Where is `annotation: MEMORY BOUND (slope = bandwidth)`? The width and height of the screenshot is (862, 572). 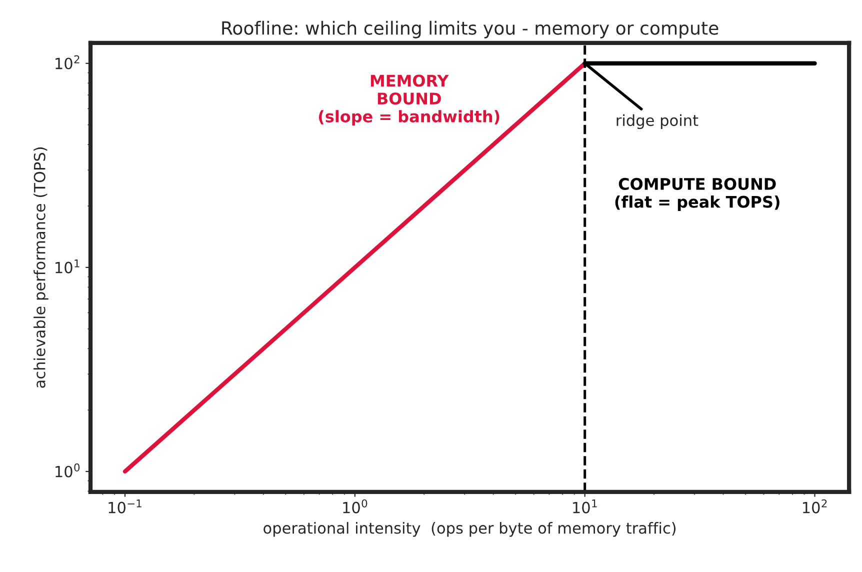 annotation: MEMORY BOUND (slope = bandwidth) is located at coordinates (409, 100).